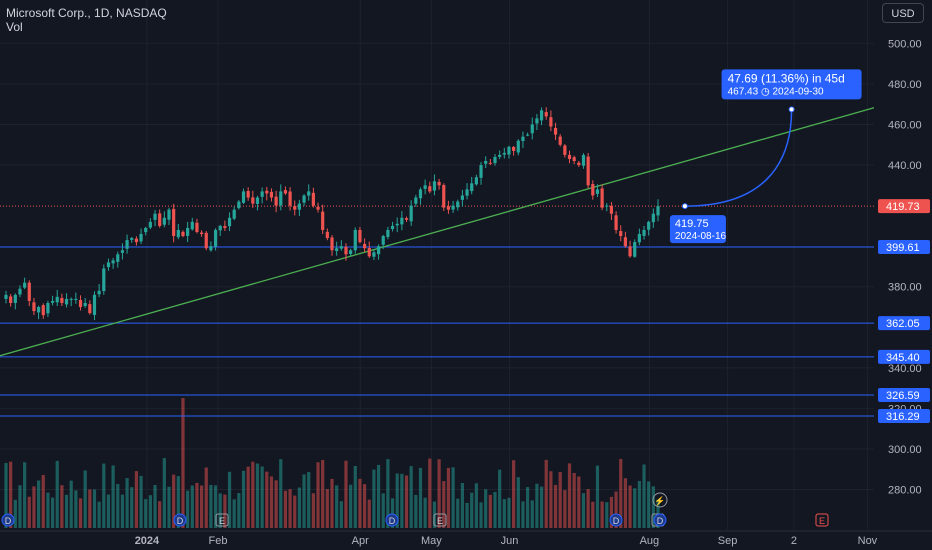  I want to click on price-level-tag-label: 362.05, so click(903, 324).